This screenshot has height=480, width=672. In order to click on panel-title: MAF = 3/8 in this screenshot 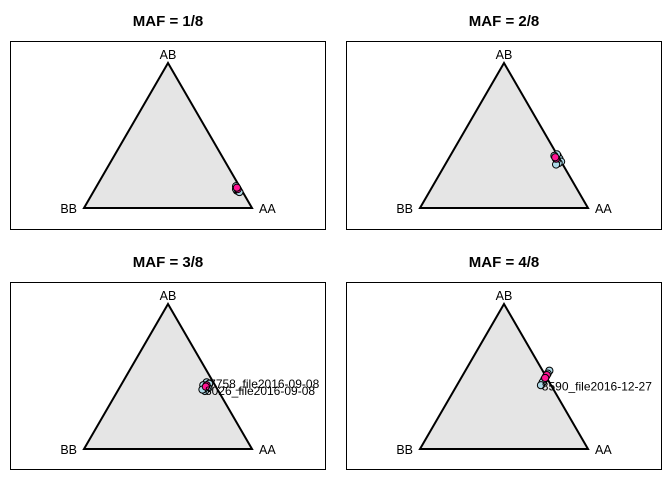, I will do `click(168, 262)`.